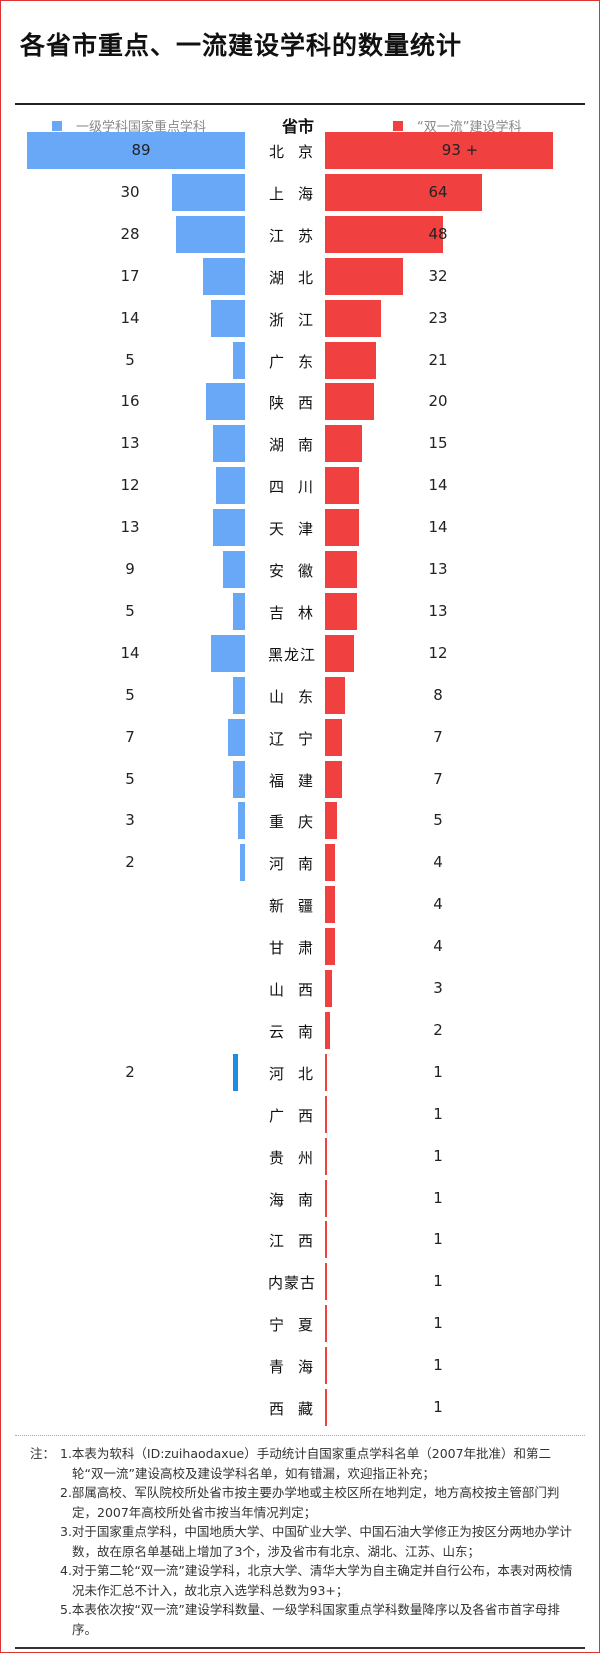 The height and width of the screenshot is (1653, 600). Describe the element at coordinates (438, 694) in the screenshot. I see `label-right-13: 8` at that location.